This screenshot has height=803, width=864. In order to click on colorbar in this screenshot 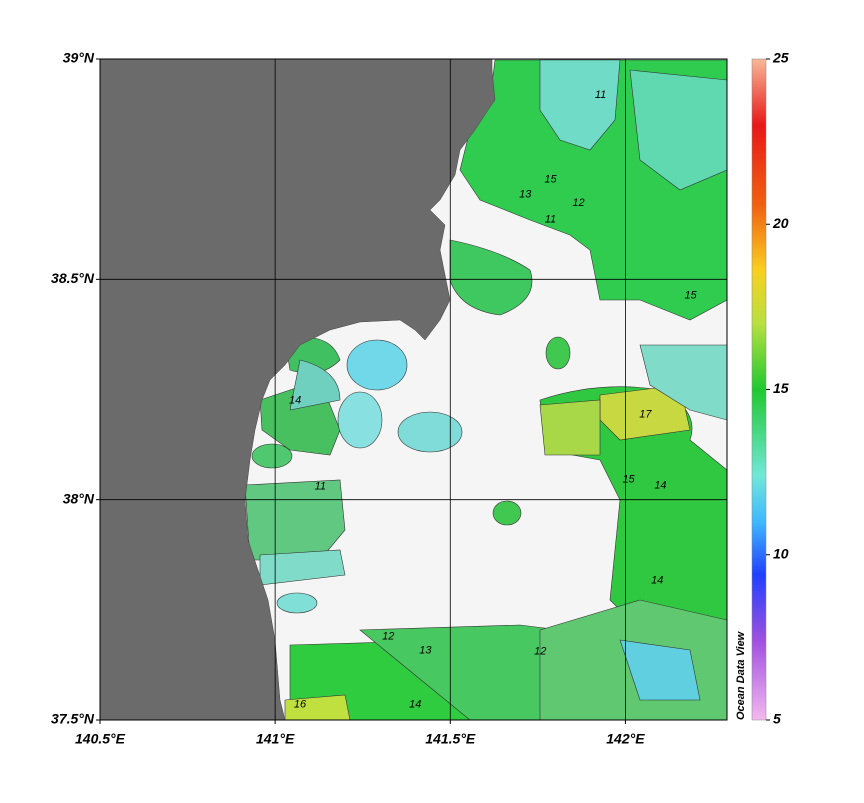, I will do `click(759, 389)`.